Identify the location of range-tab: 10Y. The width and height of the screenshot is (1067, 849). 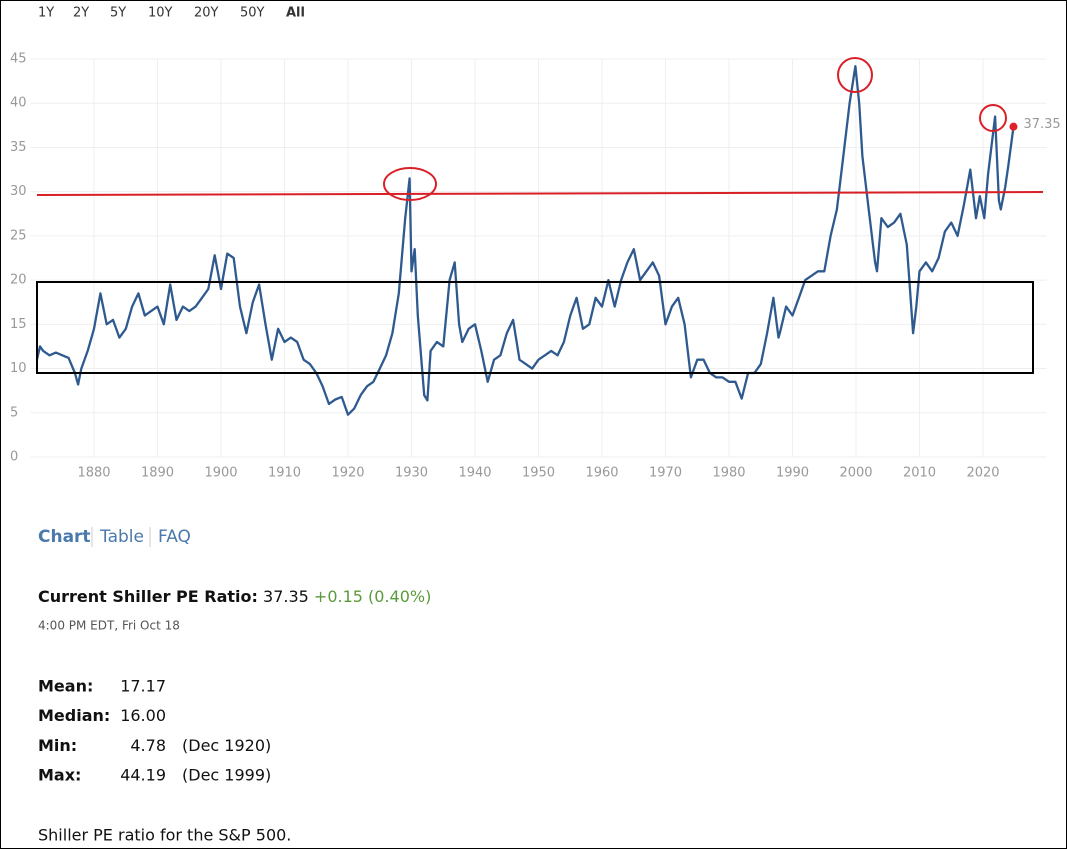
(160, 13).